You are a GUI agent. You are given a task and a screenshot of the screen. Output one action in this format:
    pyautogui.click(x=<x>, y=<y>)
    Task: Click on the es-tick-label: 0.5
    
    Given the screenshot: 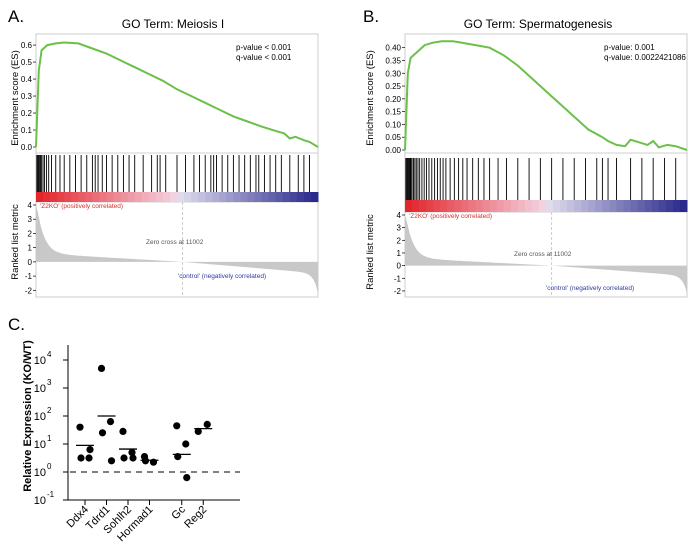 What is the action you would take?
    pyautogui.click(x=27, y=62)
    